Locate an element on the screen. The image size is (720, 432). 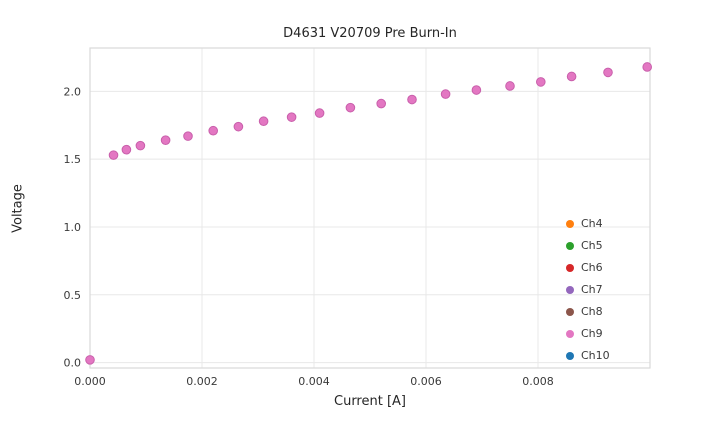
y-tick-label: 0.0 is located at coordinates (73, 363).